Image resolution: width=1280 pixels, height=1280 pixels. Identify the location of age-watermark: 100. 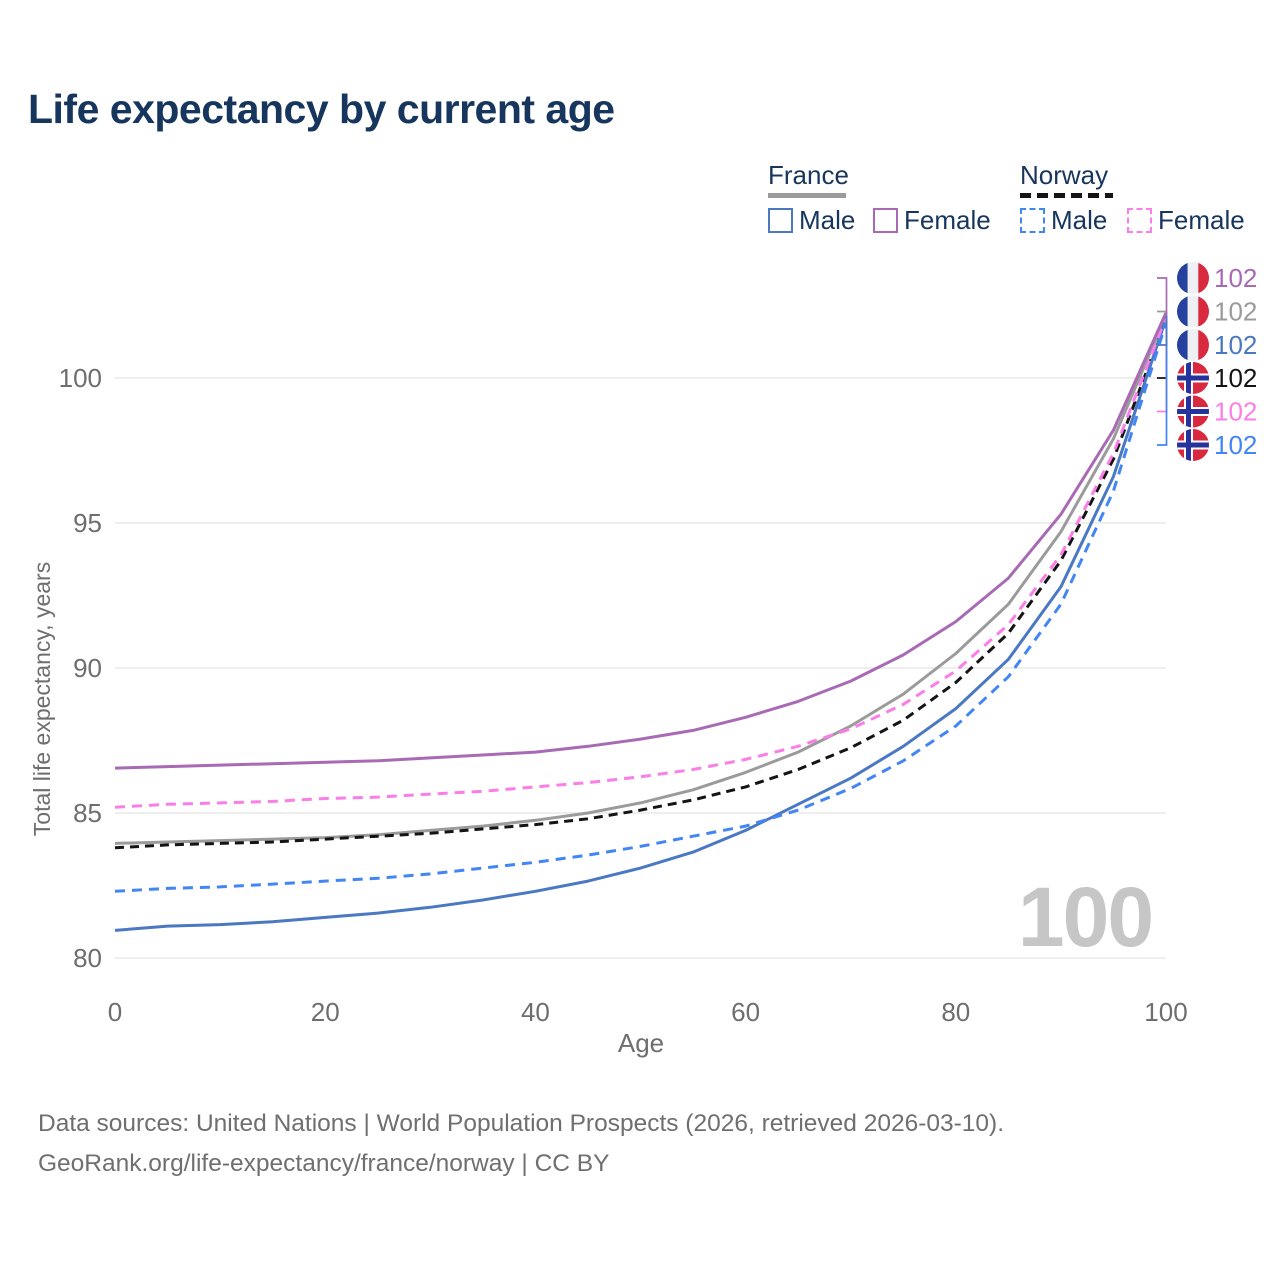
(1085, 917).